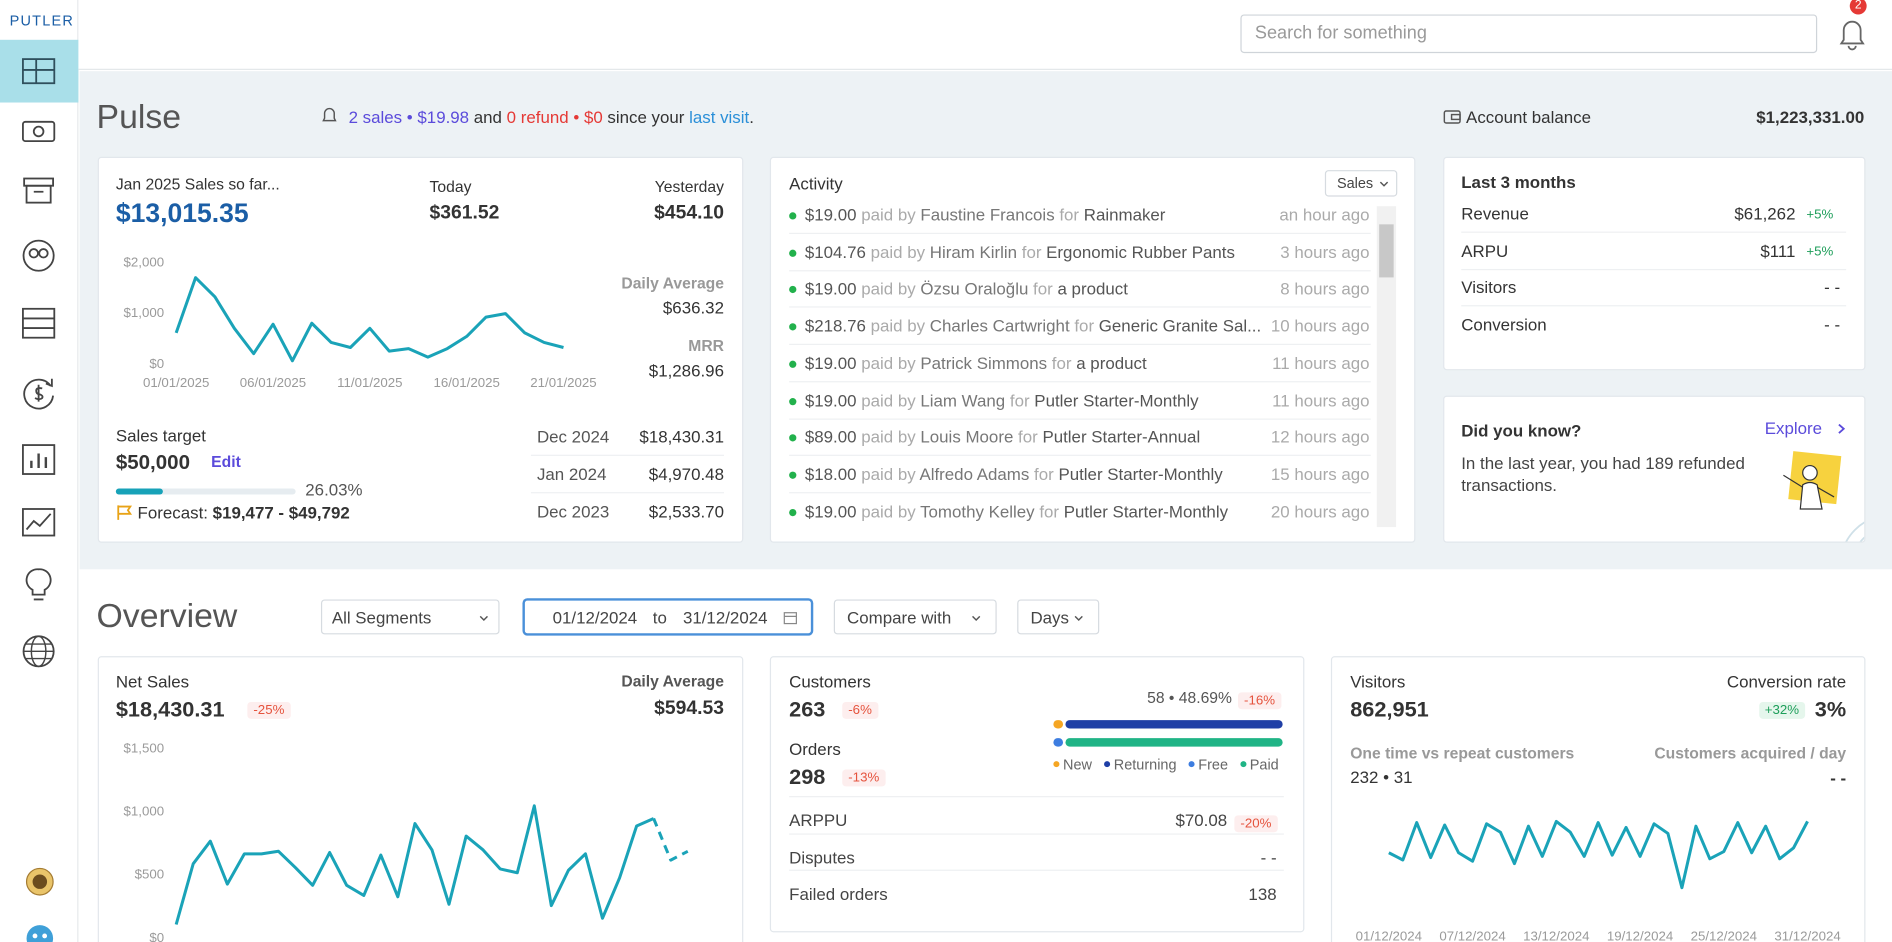  Describe the element at coordinates (818, 820) in the screenshot. I see `metric-label: ARPPU` at that location.